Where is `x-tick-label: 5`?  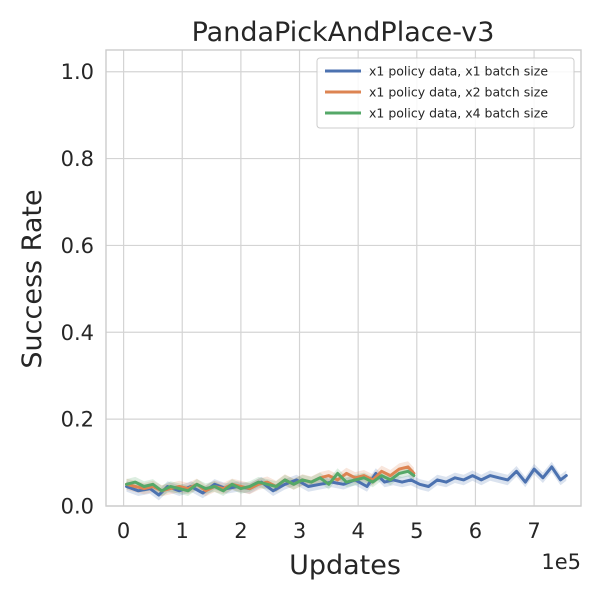
x-tick-label: 5 is located at coordinates (416, 531).